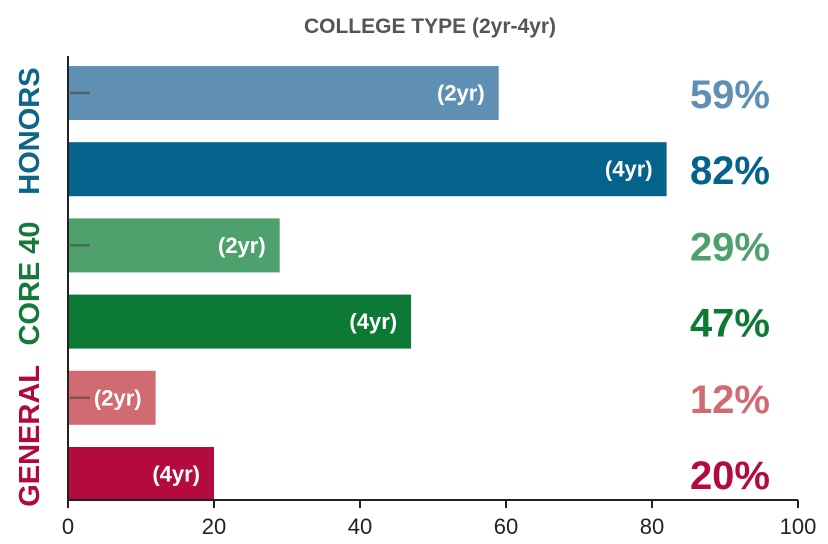 This screenshot has width=828, height=544. Describe the element at coordinates (730, 95) in the screenshot. I see `value-label: 59%` at that location.